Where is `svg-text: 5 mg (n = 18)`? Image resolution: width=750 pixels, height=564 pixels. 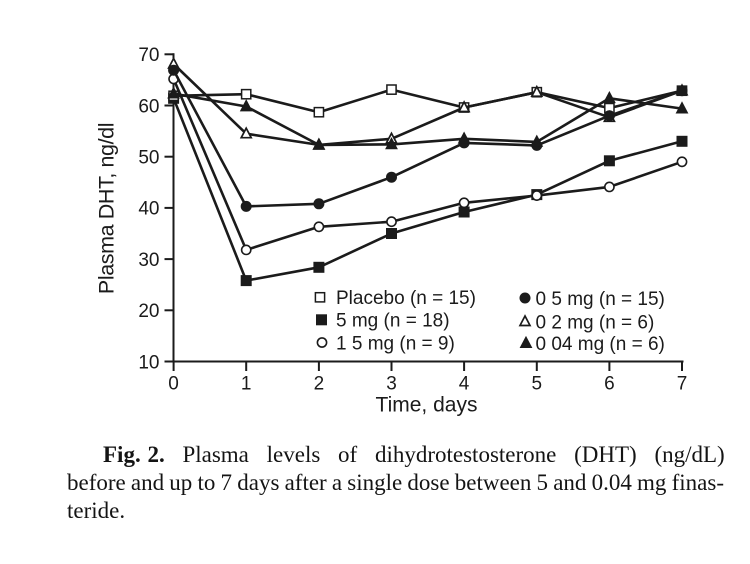 svg-text: 5 mg (n = 18) is located at coordinates (393, 321).